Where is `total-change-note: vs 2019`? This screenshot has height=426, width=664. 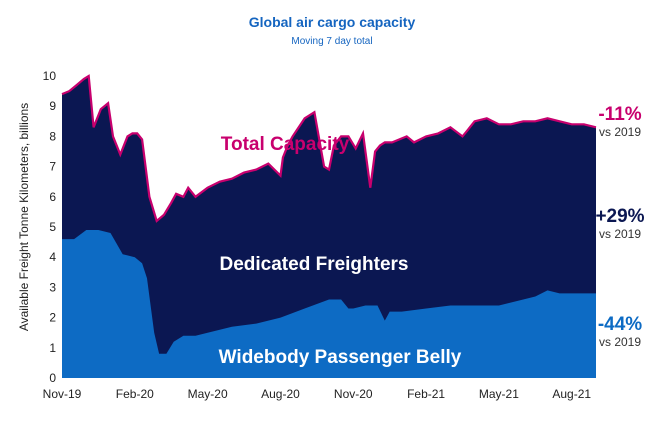 total-change-note: vs 2019 is located at coordinates (620, 132).